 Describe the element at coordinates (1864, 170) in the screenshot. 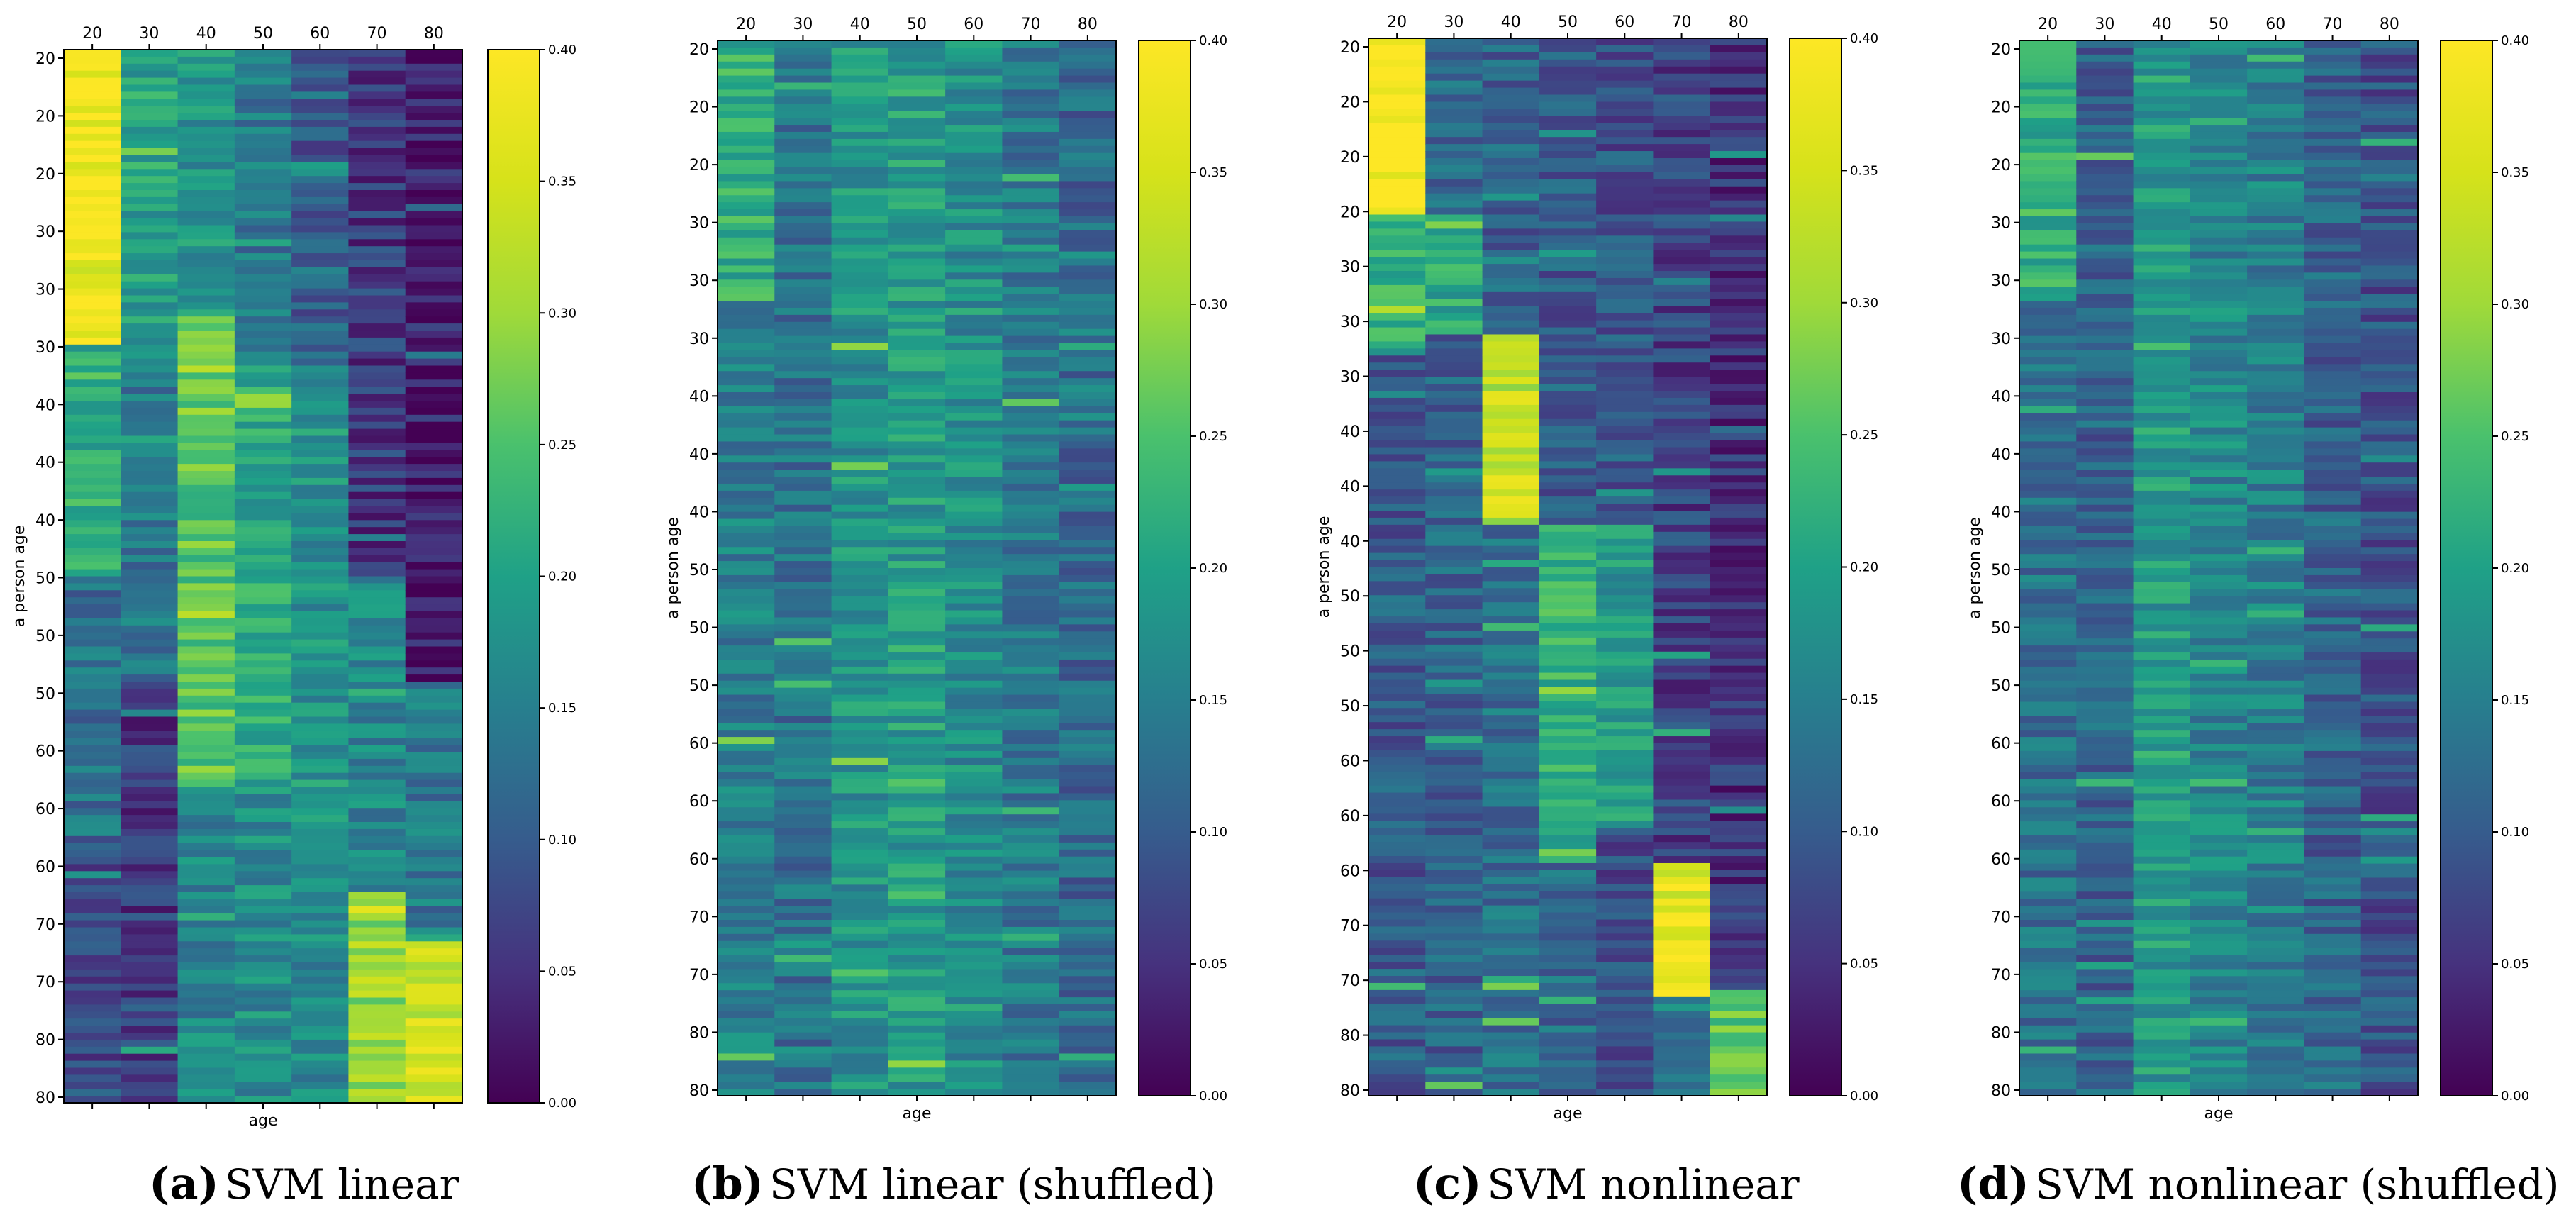

I see `colorbar-tick-label: 0.35` at that location.